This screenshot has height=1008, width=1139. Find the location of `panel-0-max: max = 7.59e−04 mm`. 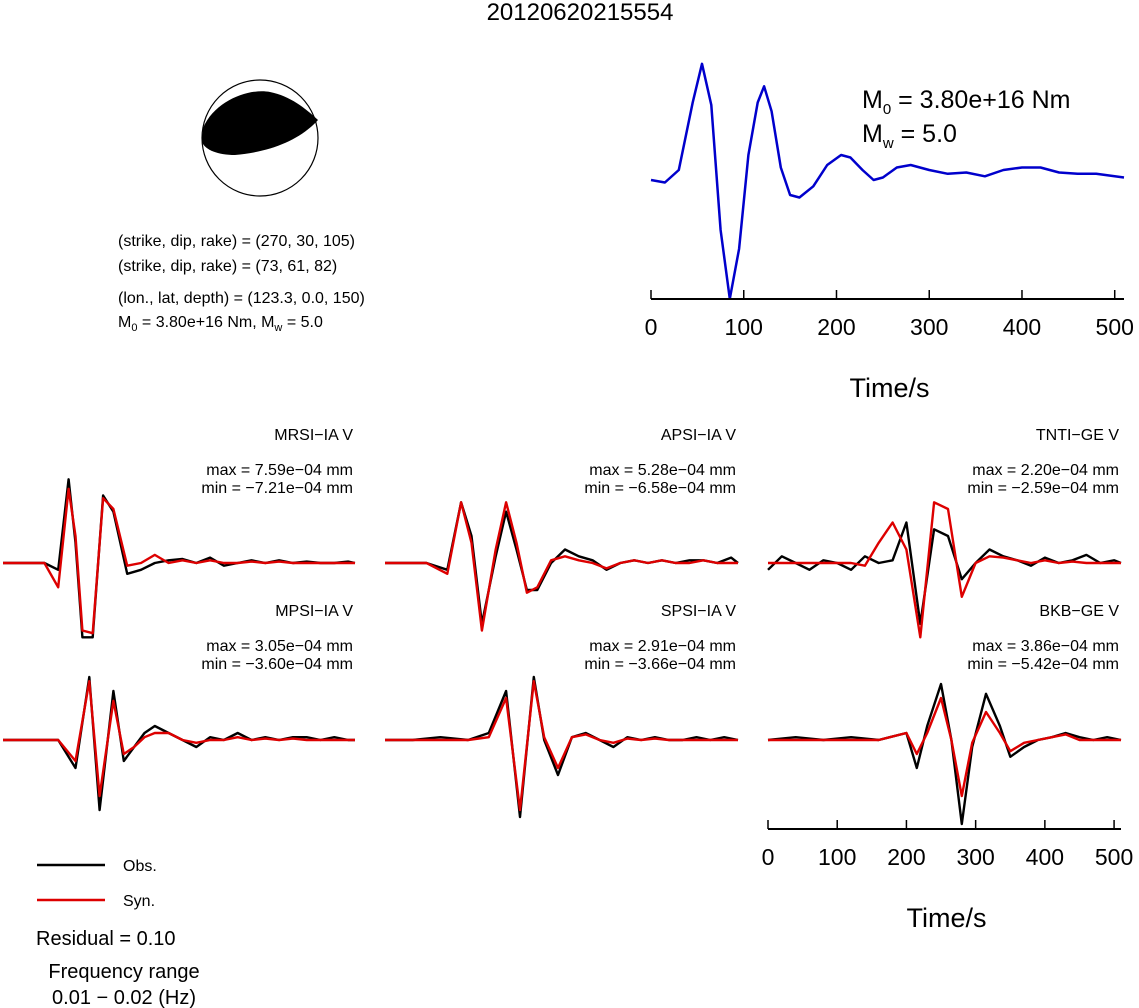

panel-0-max: max = 7.59e−04 mm is located at coordinates (279, 470).